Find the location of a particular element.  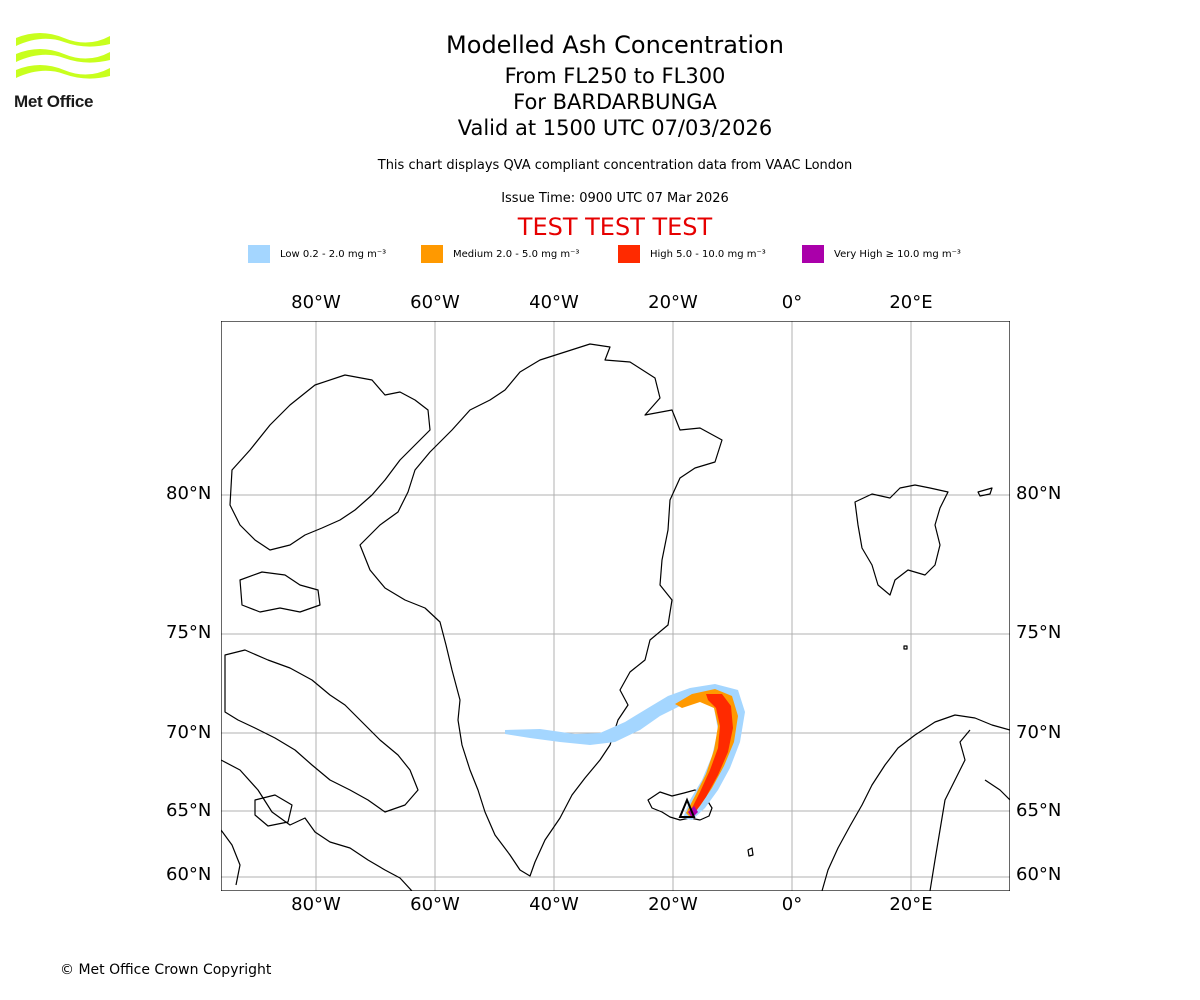

legend-high: High 5.0 - 10.0 mg m⁻³ is located at coordinates (692, 254).